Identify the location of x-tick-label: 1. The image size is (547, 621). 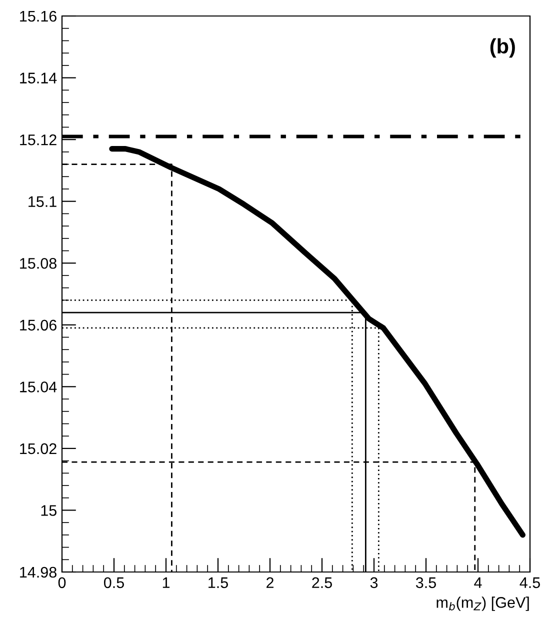
(166, 582).